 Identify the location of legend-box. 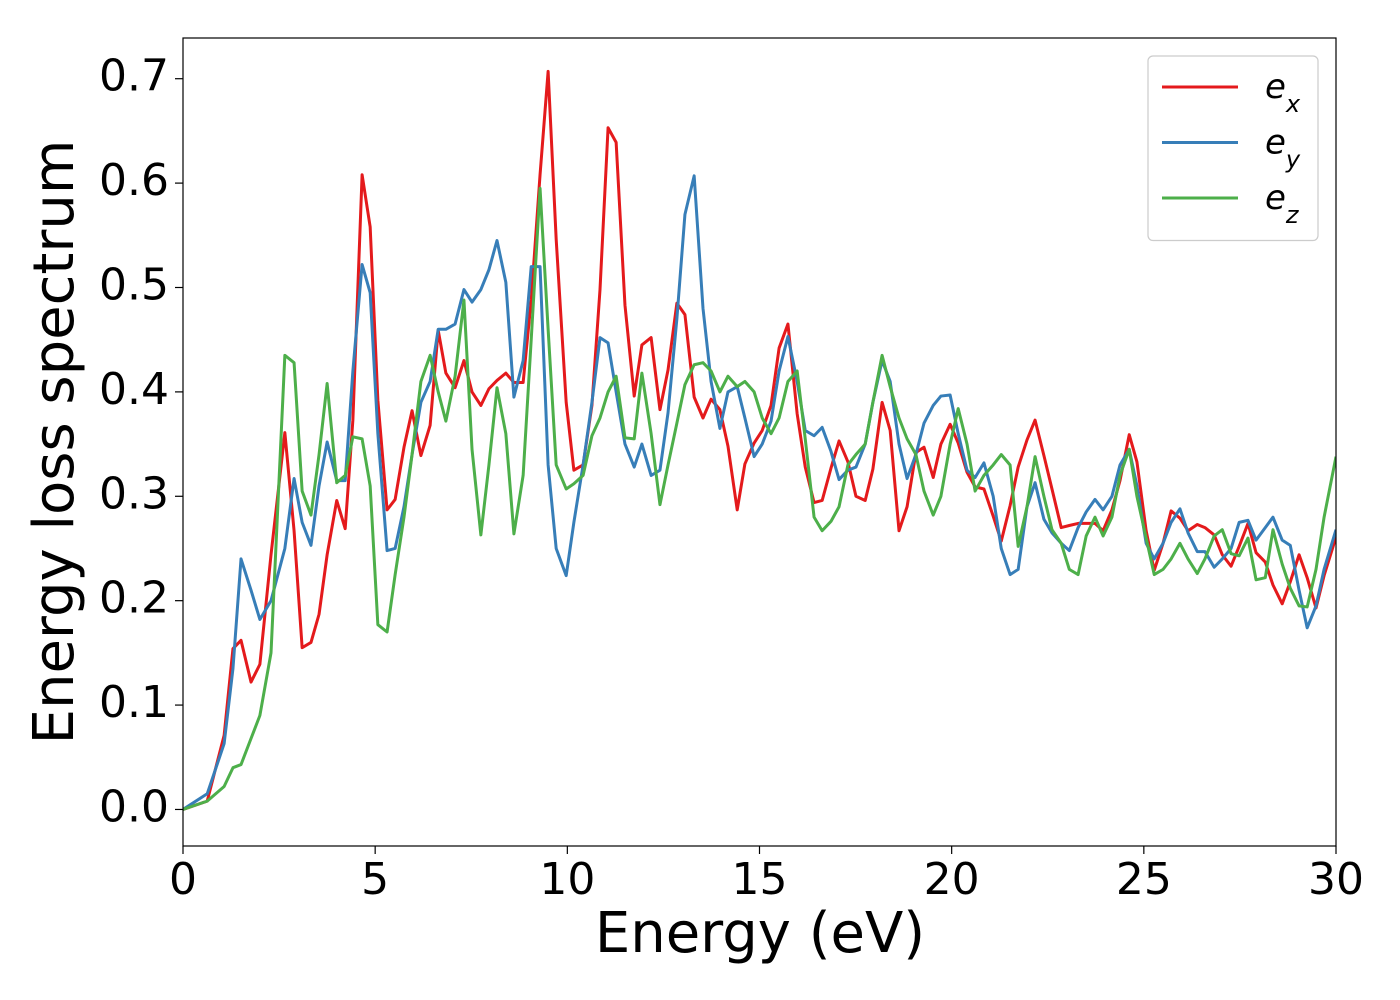
(1233, 148).